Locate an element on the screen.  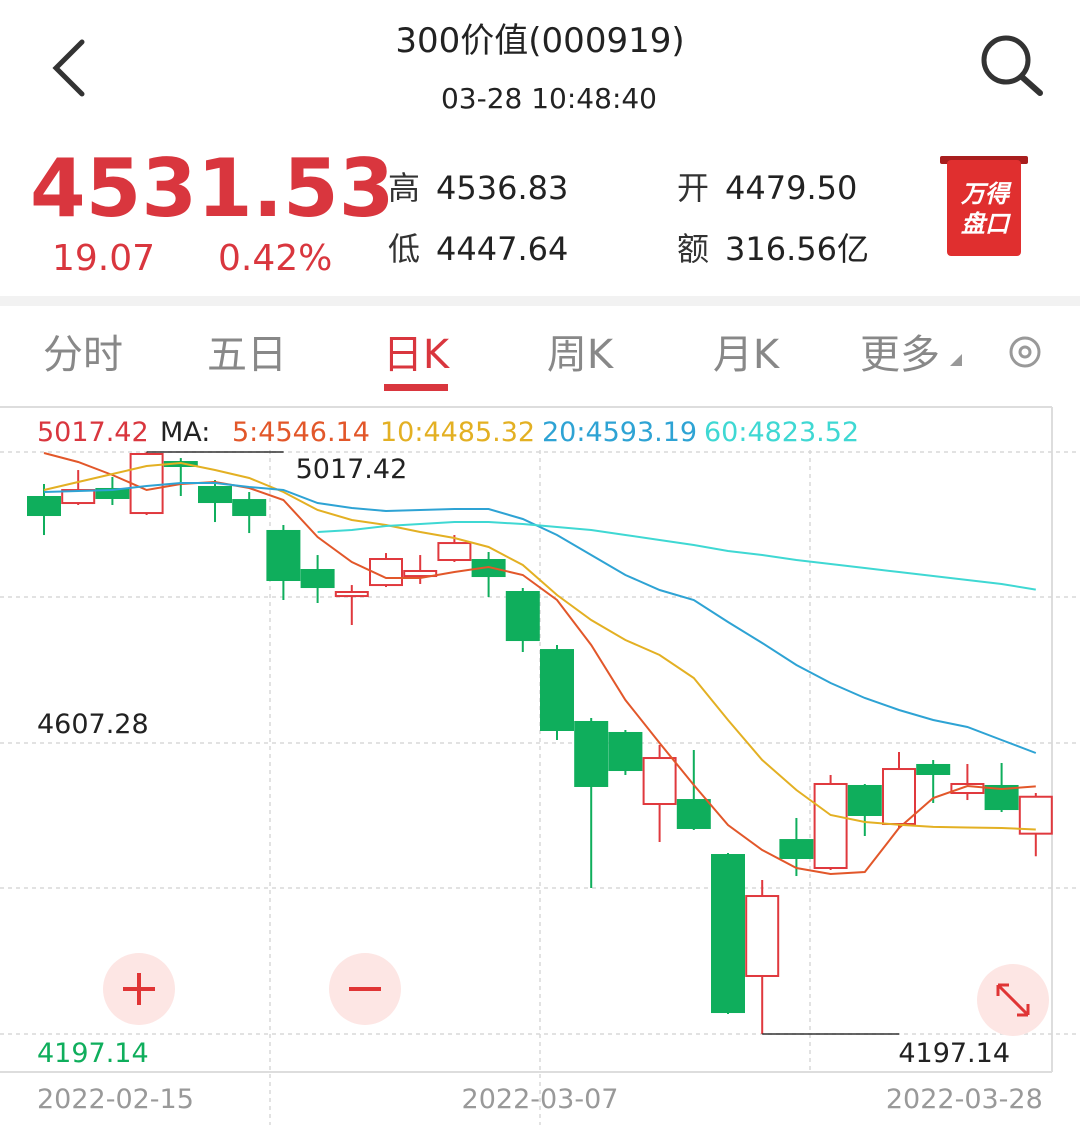
change: 19.07 is located at coordinates (103, 258).